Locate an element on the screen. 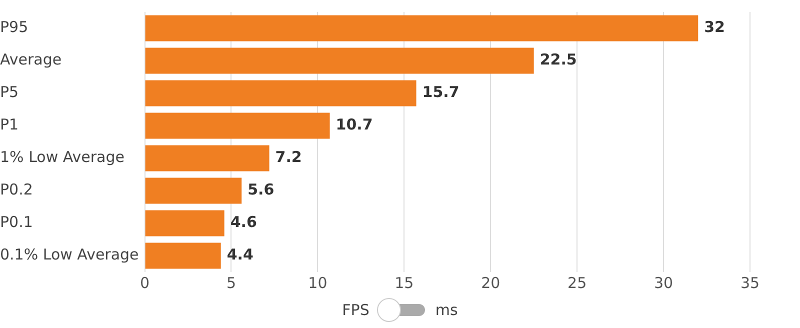  data-label: 15.7 is located at coordinates (441, 92).